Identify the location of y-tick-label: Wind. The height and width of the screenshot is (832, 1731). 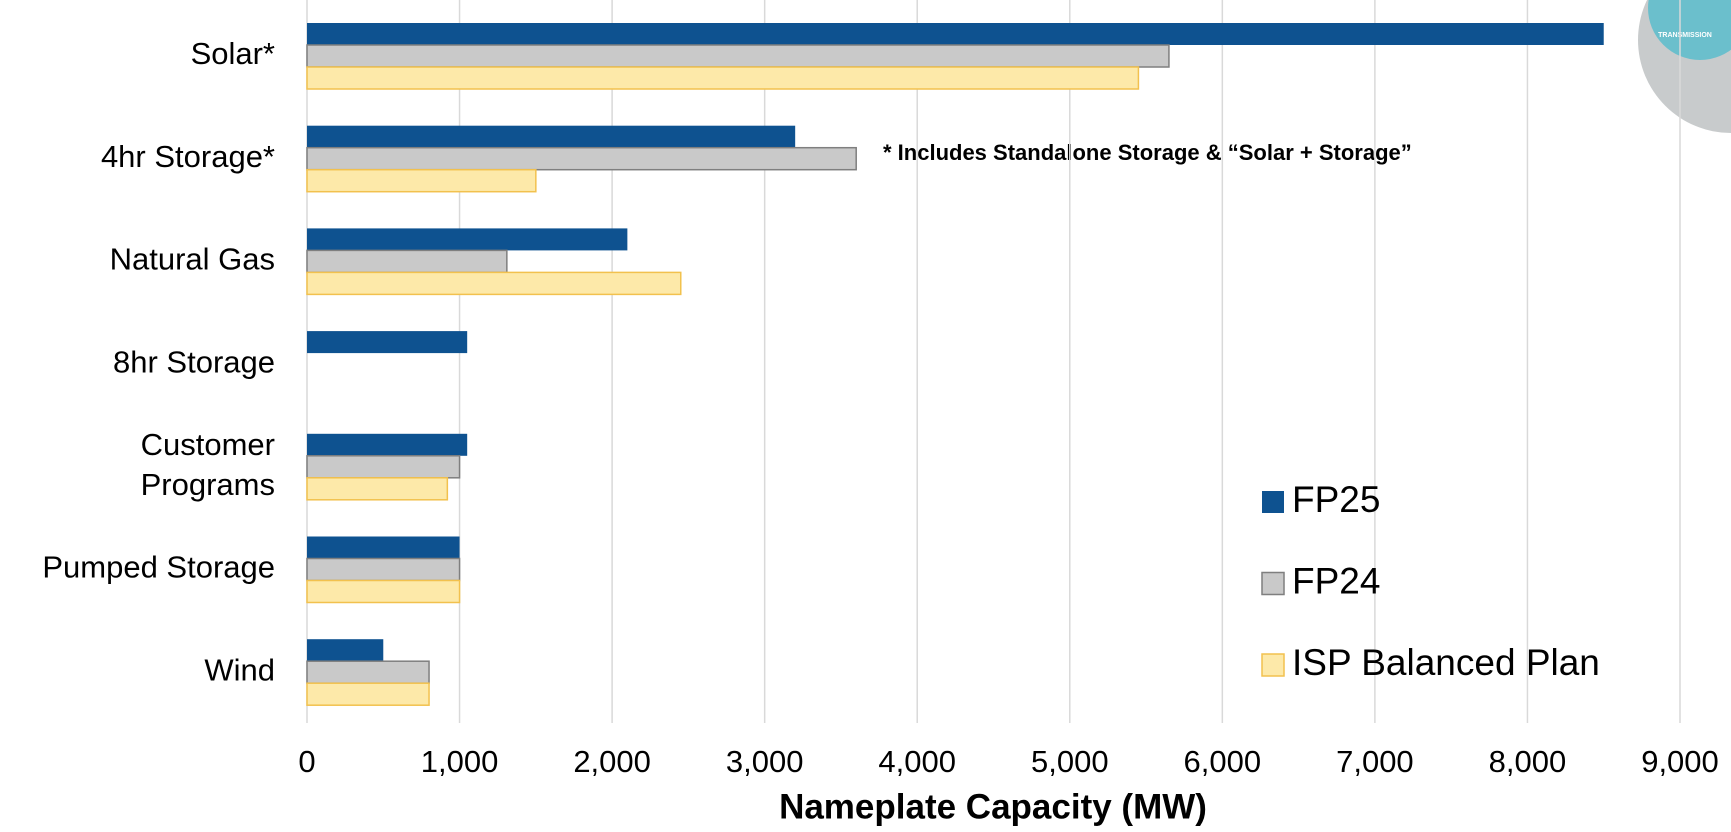
(239, 669).